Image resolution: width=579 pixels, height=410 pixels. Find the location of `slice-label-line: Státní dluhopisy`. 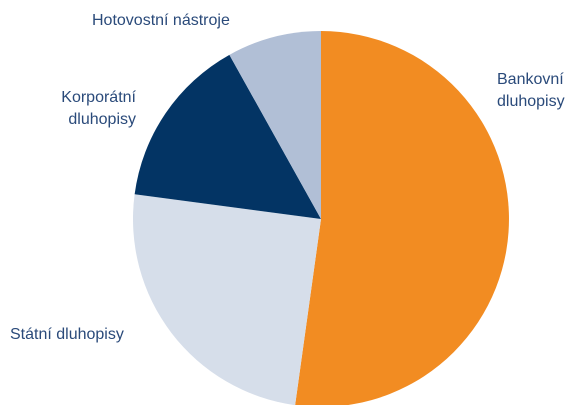

slice-label-line: Státní dluhopisy is located at coordinates (67, 334).